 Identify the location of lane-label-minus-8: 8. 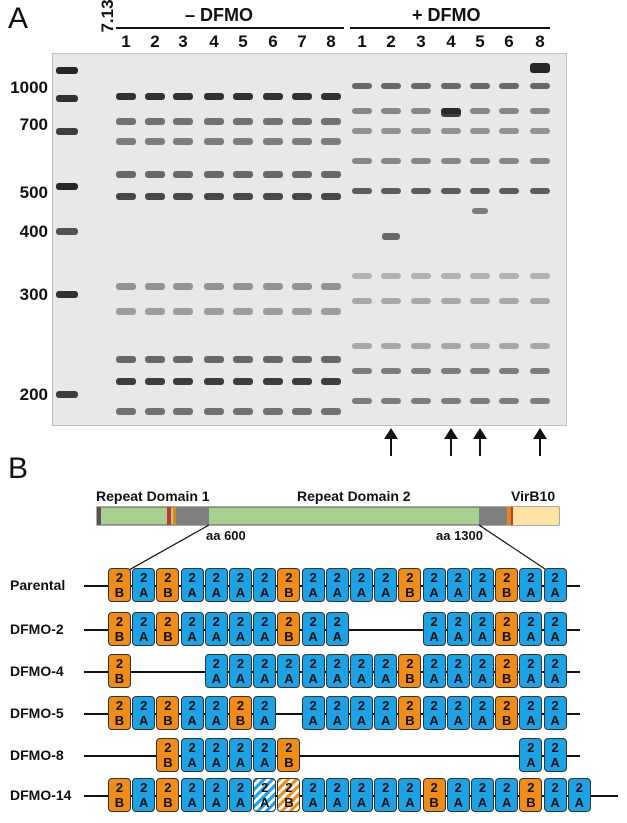
(331, 41).